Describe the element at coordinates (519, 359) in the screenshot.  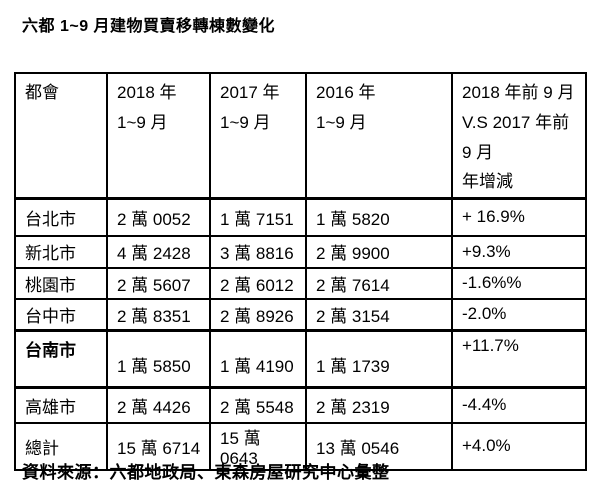
I see `yoy-cell: +11.7%` at that location.